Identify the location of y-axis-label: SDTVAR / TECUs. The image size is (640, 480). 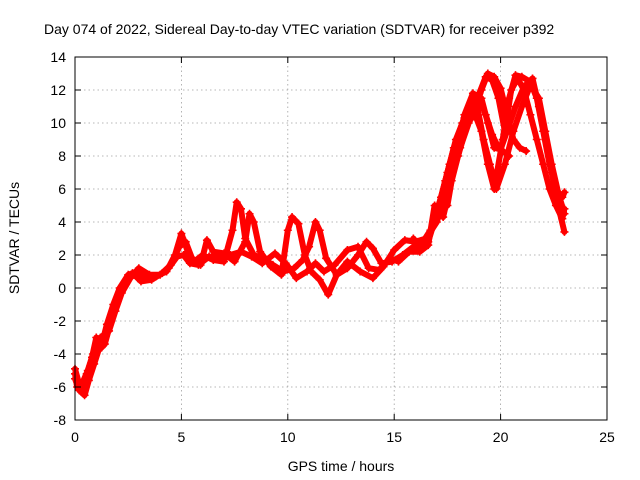
(14, 238).